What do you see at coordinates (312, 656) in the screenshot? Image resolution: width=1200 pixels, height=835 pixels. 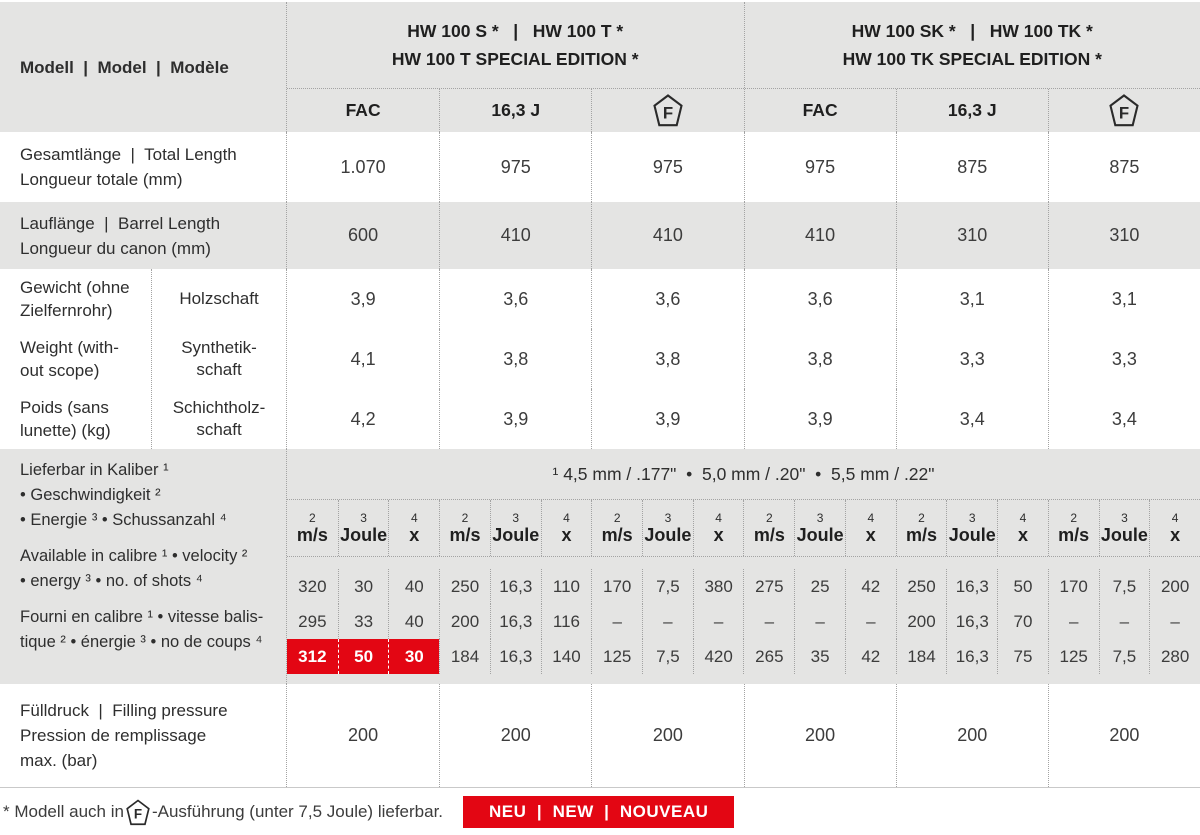 I see `highlighted-value-cell: 312` at bounding box center [312, 656].